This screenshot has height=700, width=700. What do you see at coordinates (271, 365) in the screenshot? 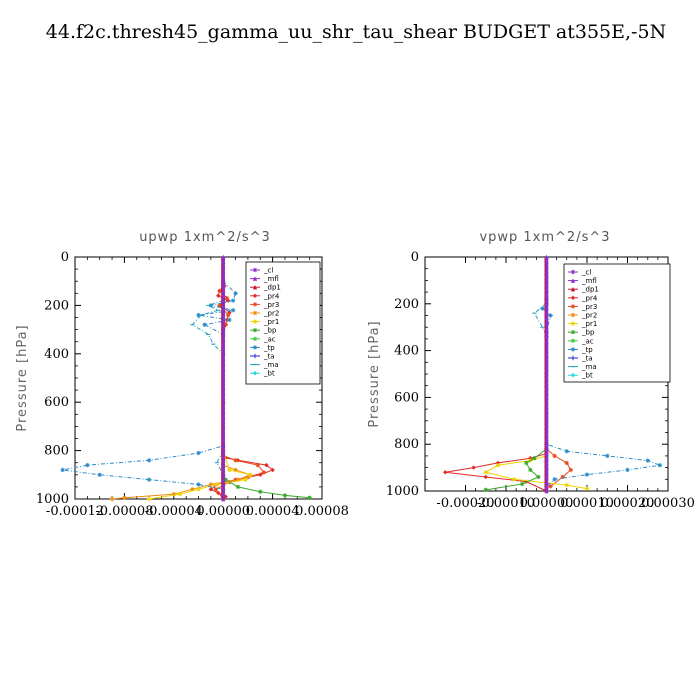
I see `legend-label: _ma` at bounding box center [271, 365].